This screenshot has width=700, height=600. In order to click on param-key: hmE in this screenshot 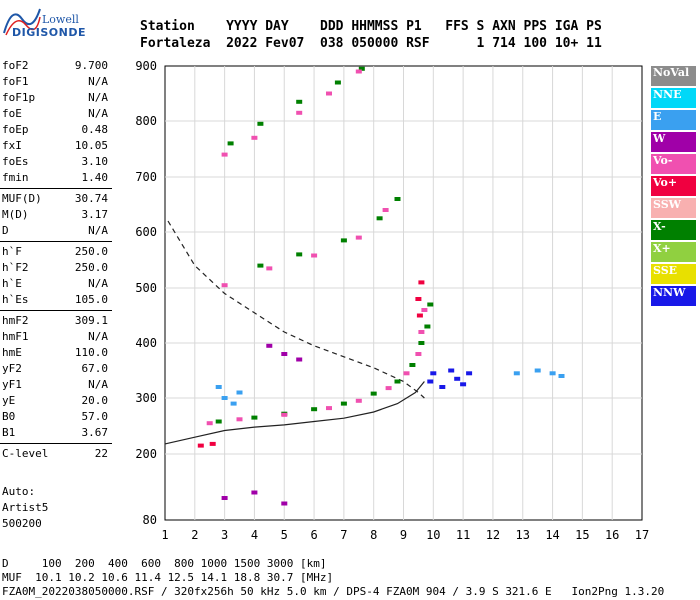, I will do `click(12, 352)`.